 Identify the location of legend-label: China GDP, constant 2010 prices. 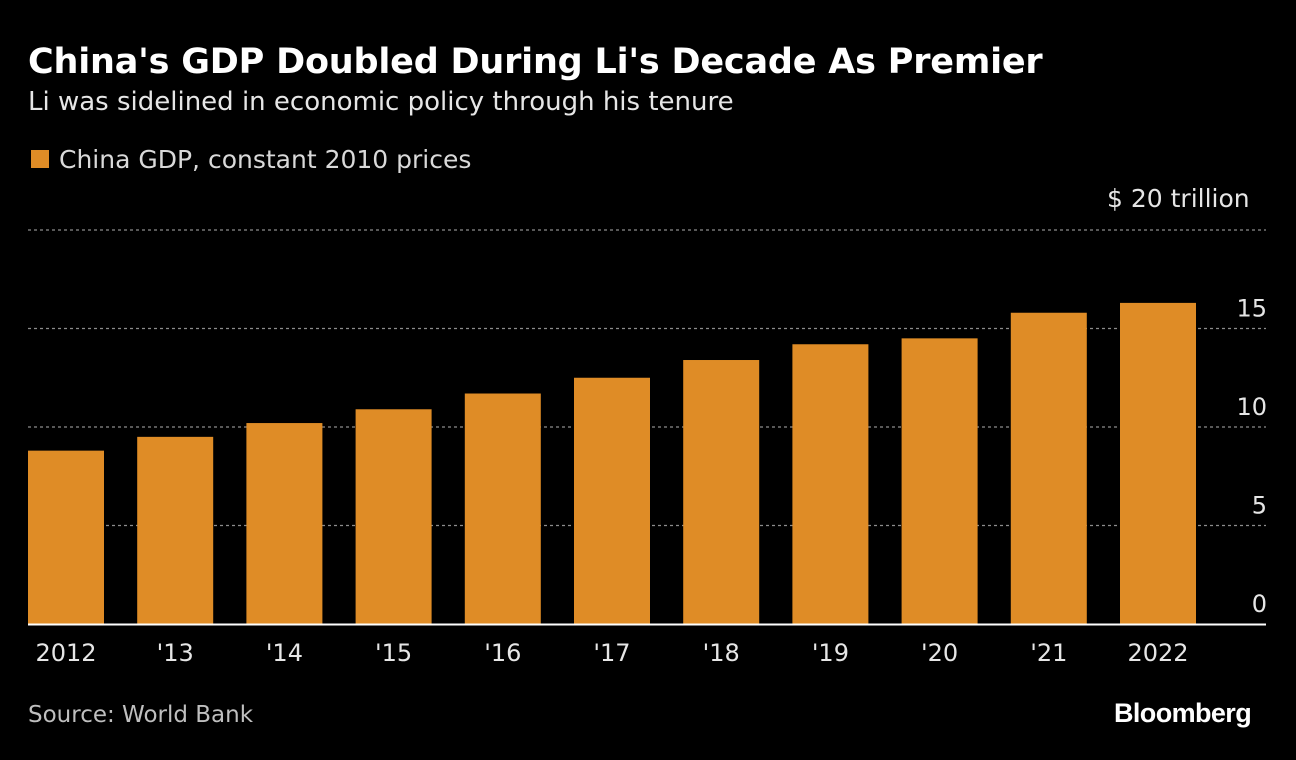
(265, 159).